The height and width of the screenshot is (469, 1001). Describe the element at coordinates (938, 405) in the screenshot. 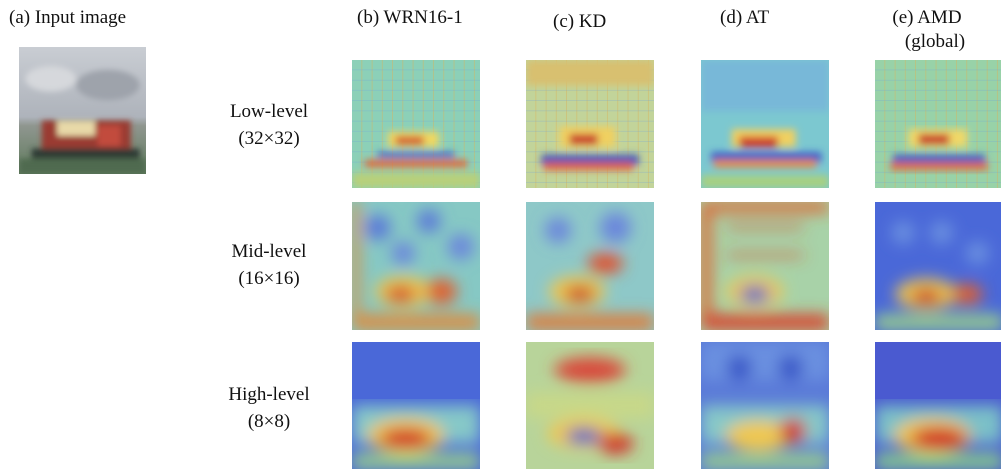

I see `heatmap-amd-high` at that location.